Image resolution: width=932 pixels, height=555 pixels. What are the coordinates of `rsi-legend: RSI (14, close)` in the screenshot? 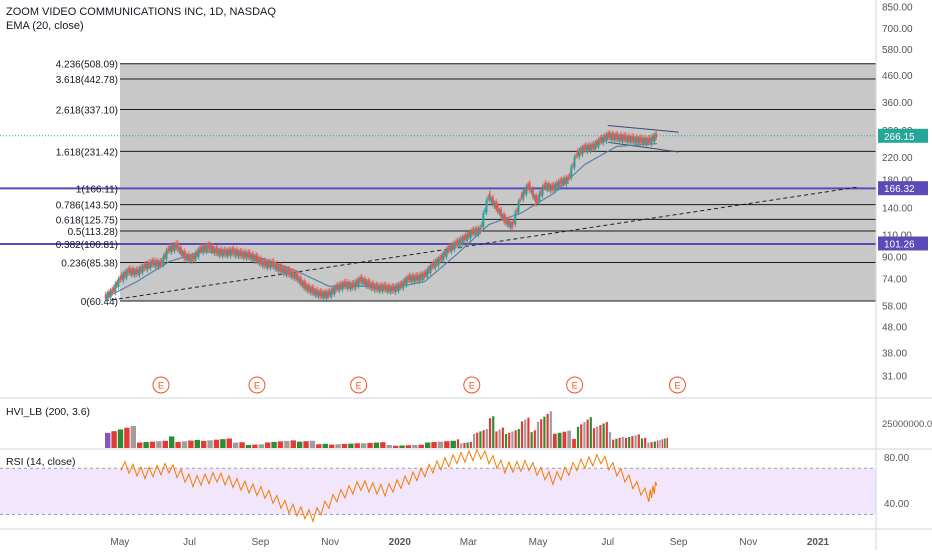 It's located at (41, 462).